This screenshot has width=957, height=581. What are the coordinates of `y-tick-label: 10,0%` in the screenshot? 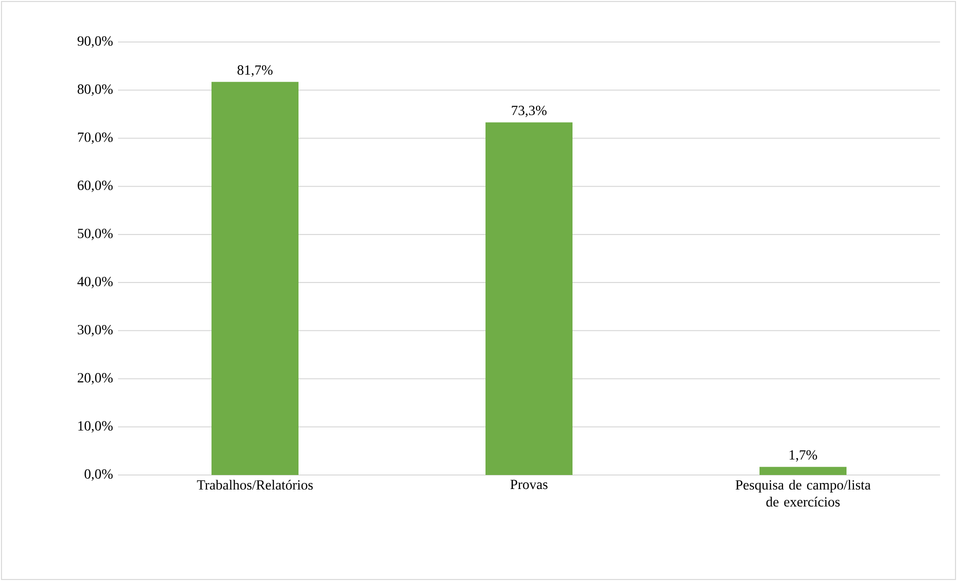 It's located at (95, 427).